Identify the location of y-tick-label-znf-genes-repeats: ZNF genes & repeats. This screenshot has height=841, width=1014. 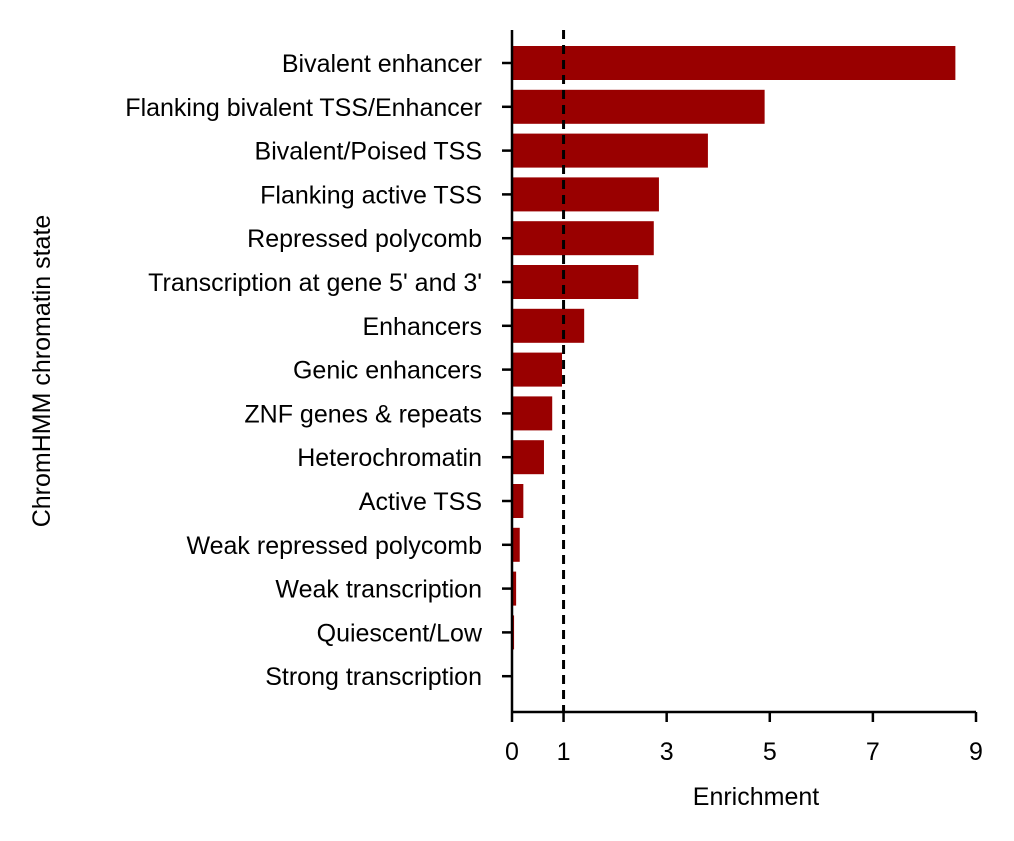
(363, 414).